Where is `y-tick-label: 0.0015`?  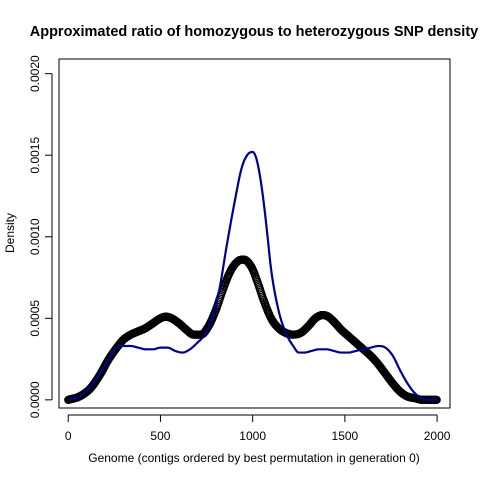 y-tick-label: 0.0015 is located at coordinates (35, 155).